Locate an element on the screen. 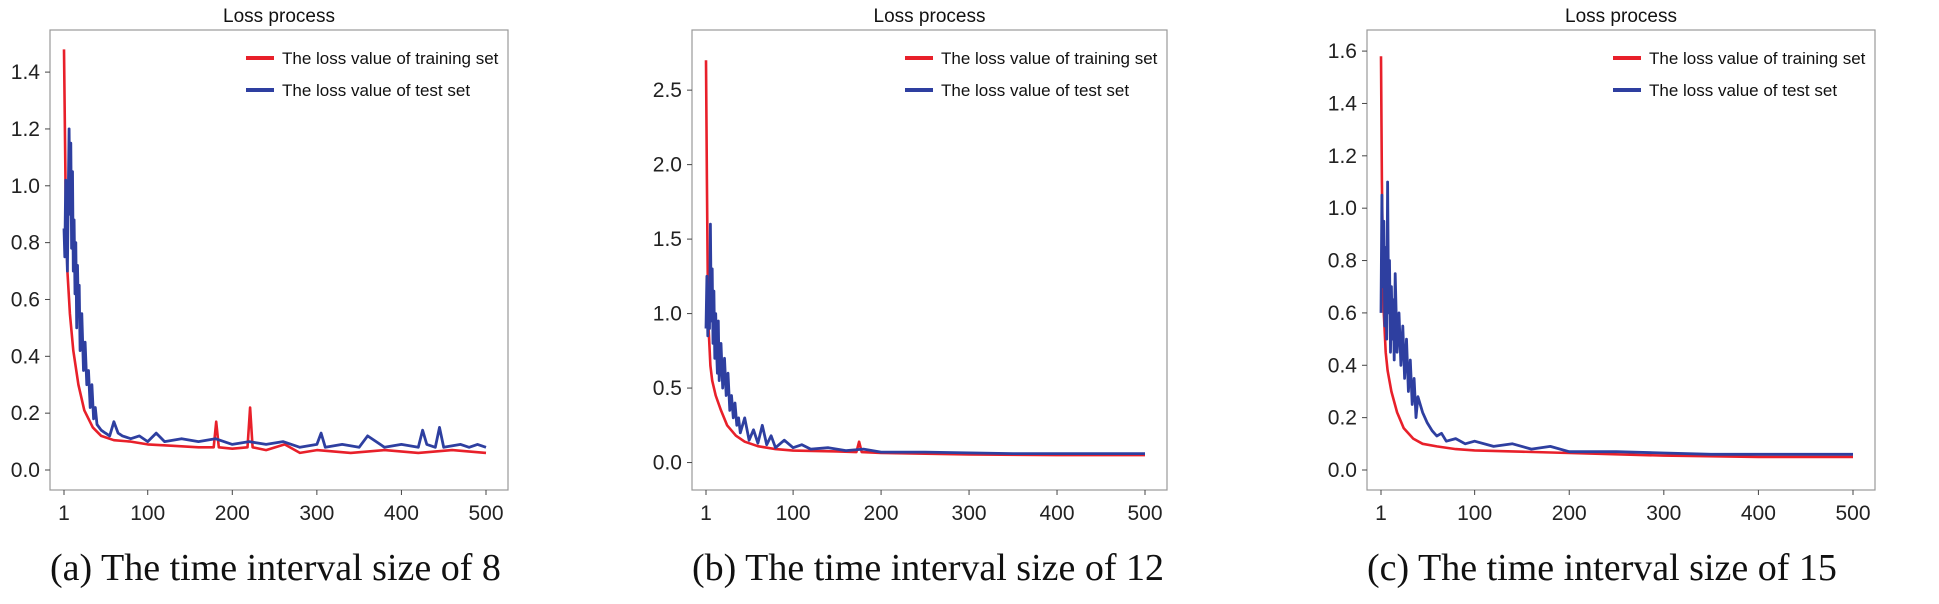 The width and height of the screenshot is (1939, 604). caption-b: (b) The time interval size of 12 is located at coordinates (928, 568).